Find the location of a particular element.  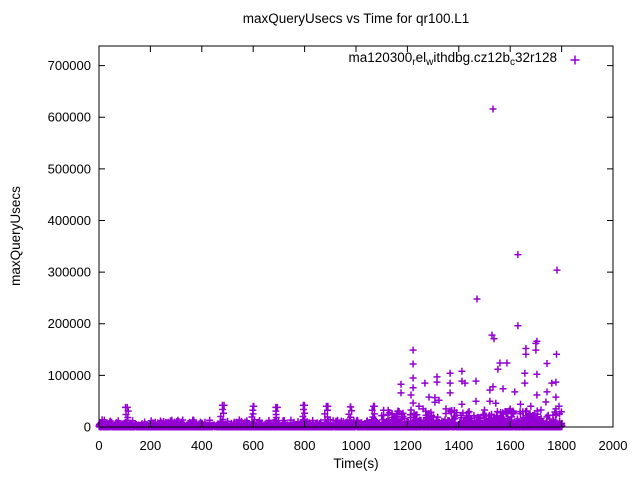

legend-label-segment: ma120300 is located at coordinates (380, 57).